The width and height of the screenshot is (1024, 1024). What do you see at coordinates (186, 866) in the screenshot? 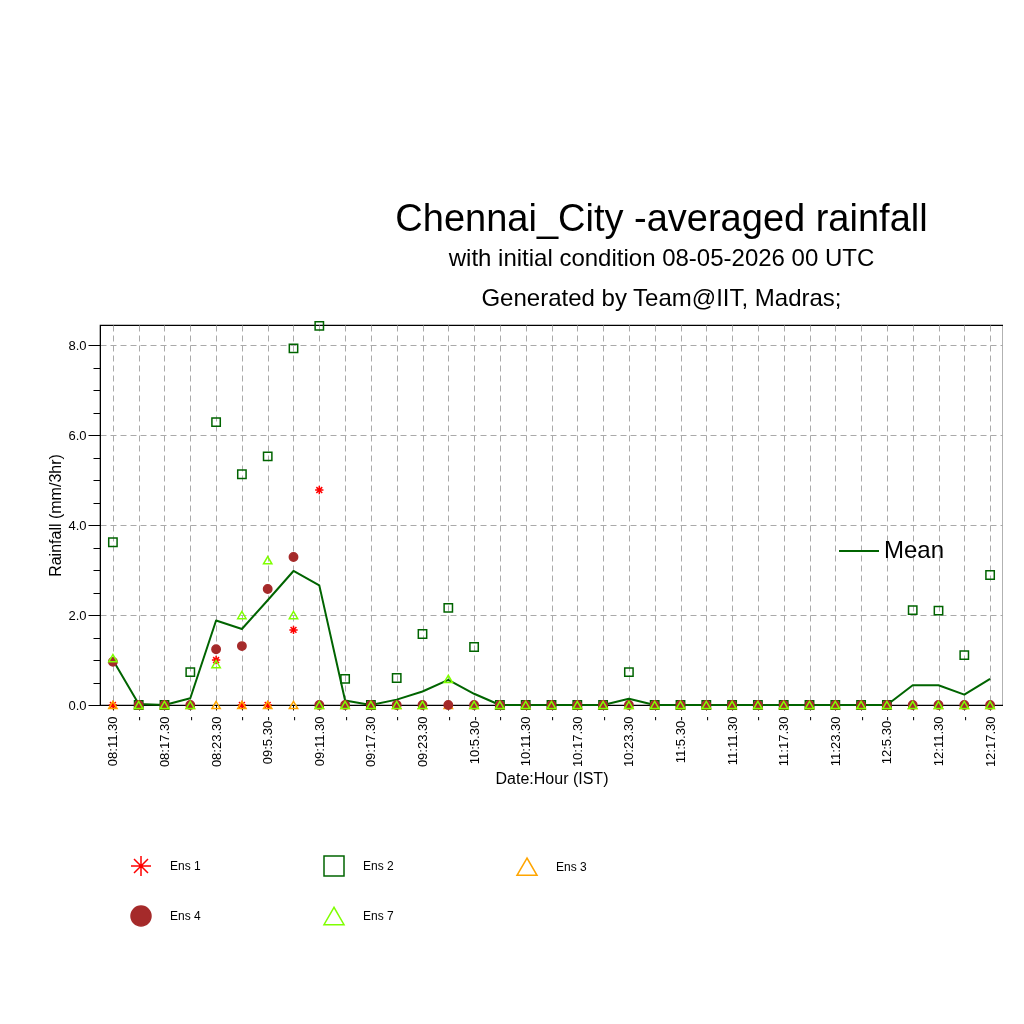
I see `legend-label: Ens 1` at bounding box center [186, 866].